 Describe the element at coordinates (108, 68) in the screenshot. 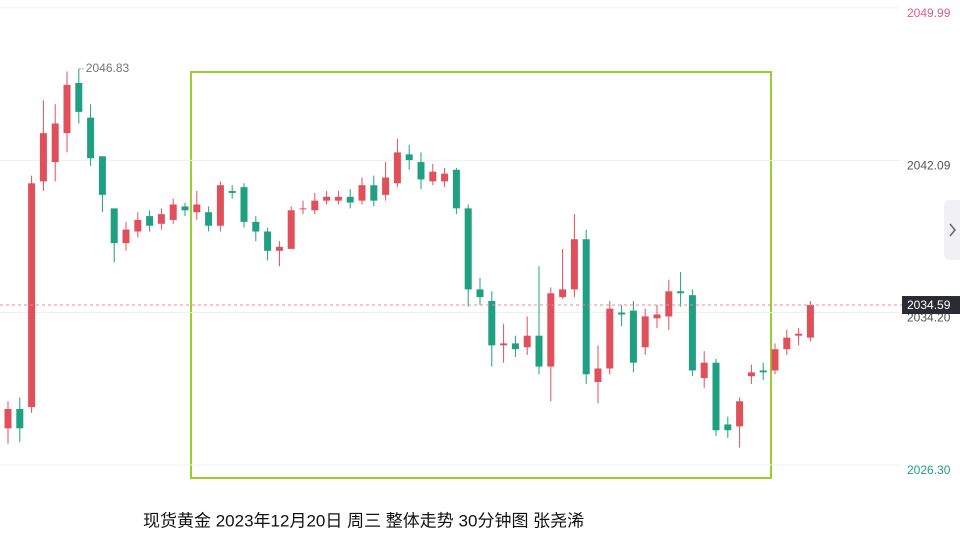

I see `max-label: 2046.83` at that location.